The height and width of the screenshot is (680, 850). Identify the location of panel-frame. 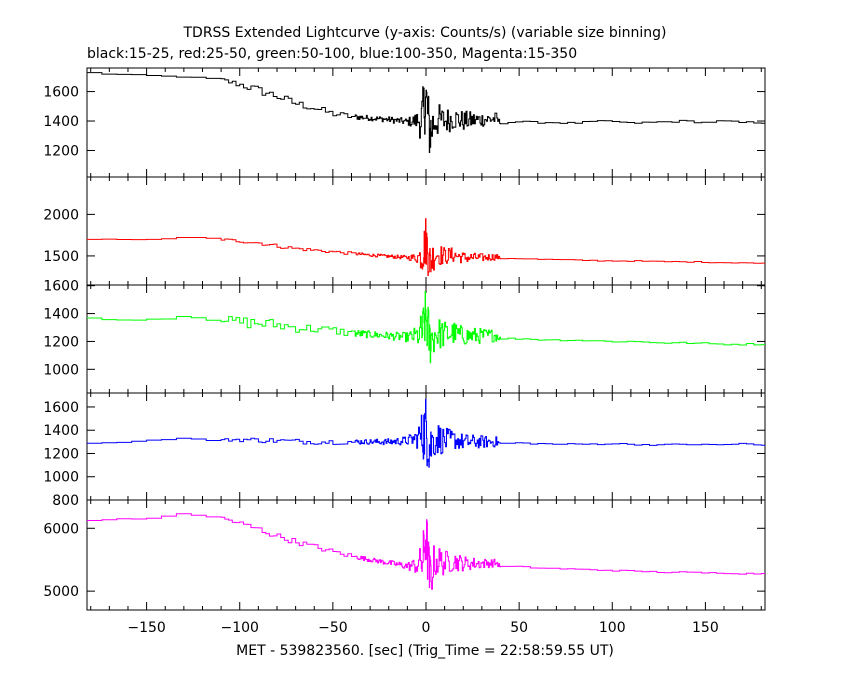
(426, 122).